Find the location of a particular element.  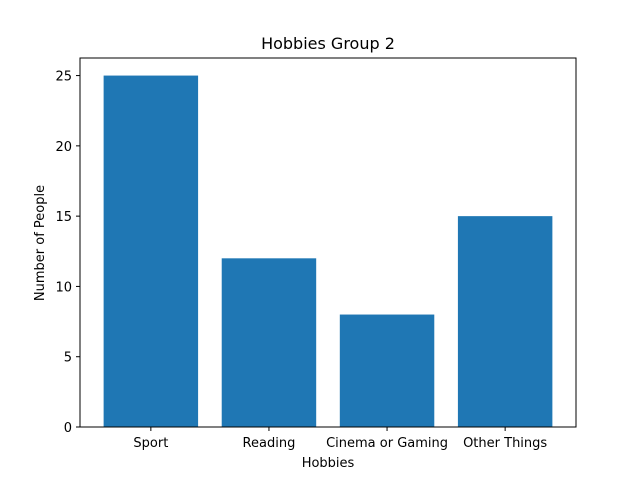

bar-cinema-or-gaming is located at coordinates (387, 370).